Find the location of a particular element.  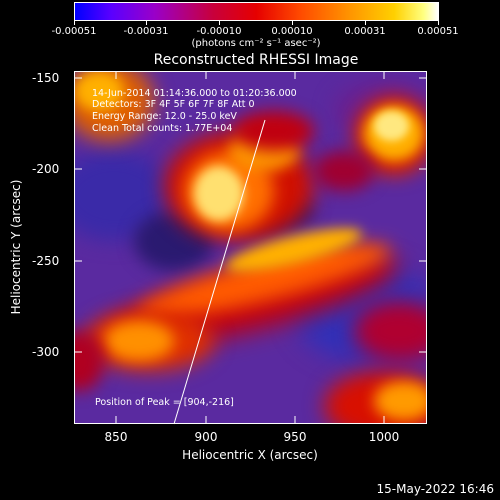

y-tick-label: -200 is located at coordinates (46, 169).